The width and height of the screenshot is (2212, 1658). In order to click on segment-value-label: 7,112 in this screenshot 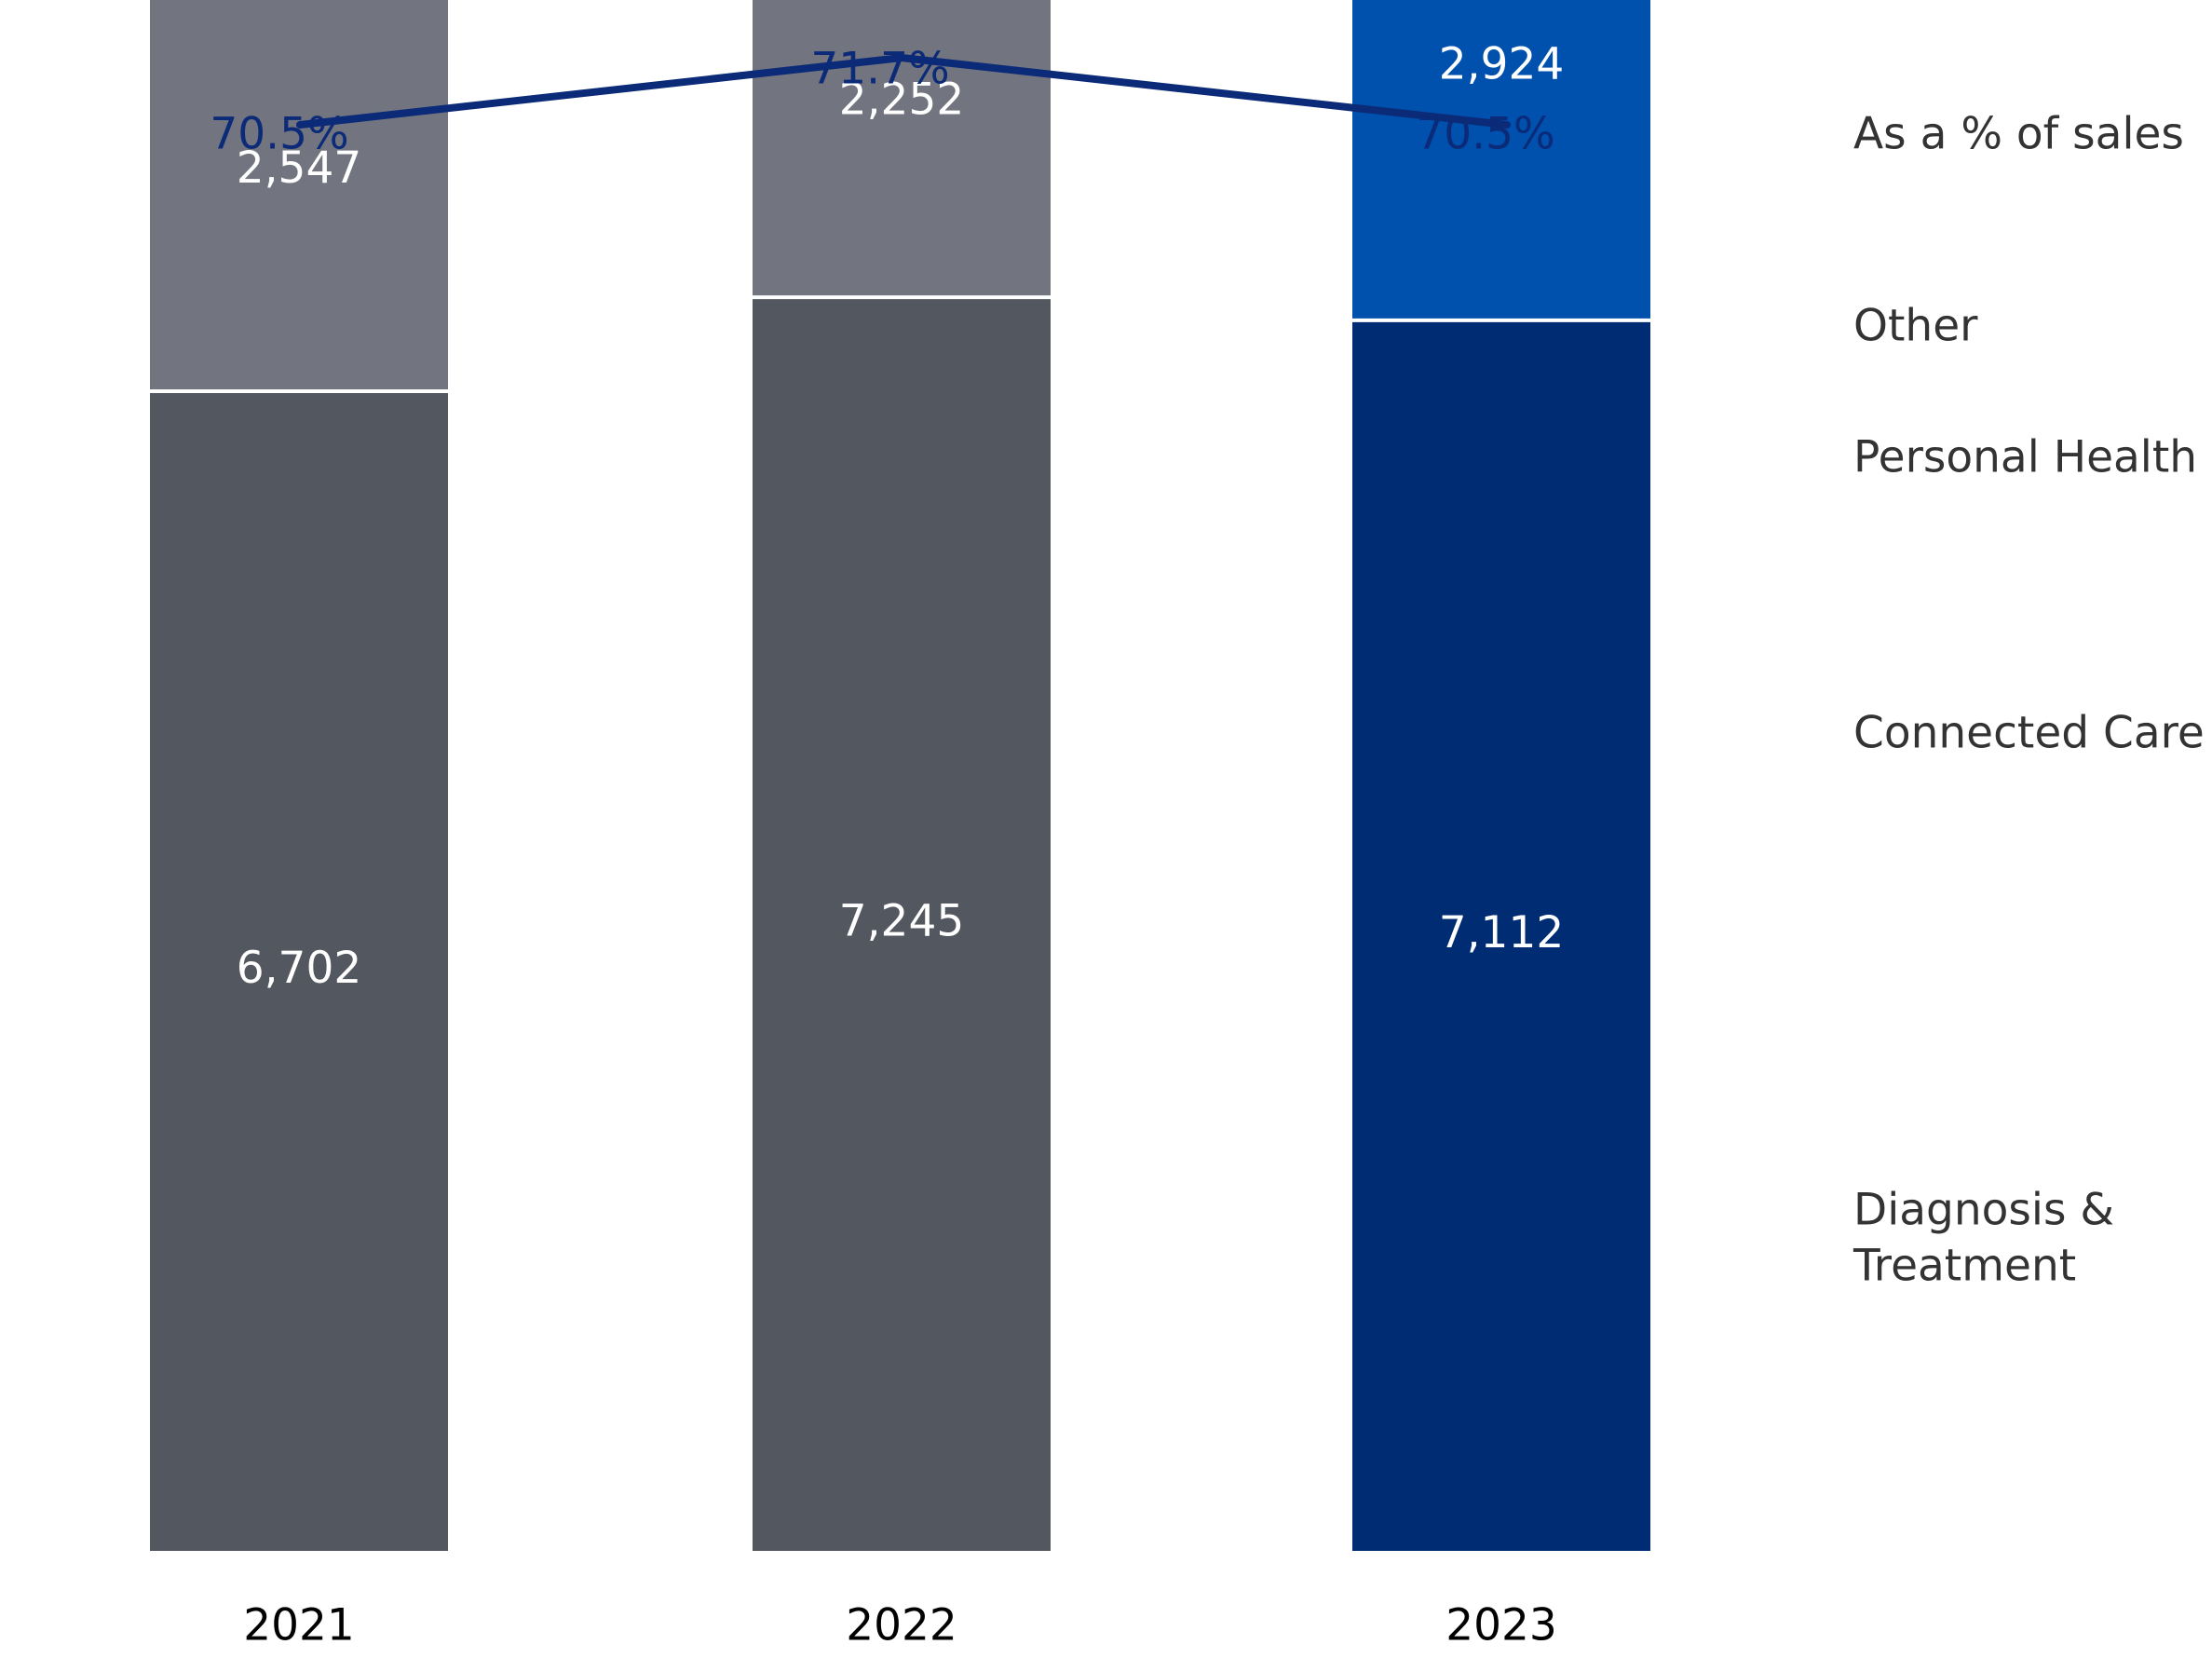, I will do `click(1502, 932)`.